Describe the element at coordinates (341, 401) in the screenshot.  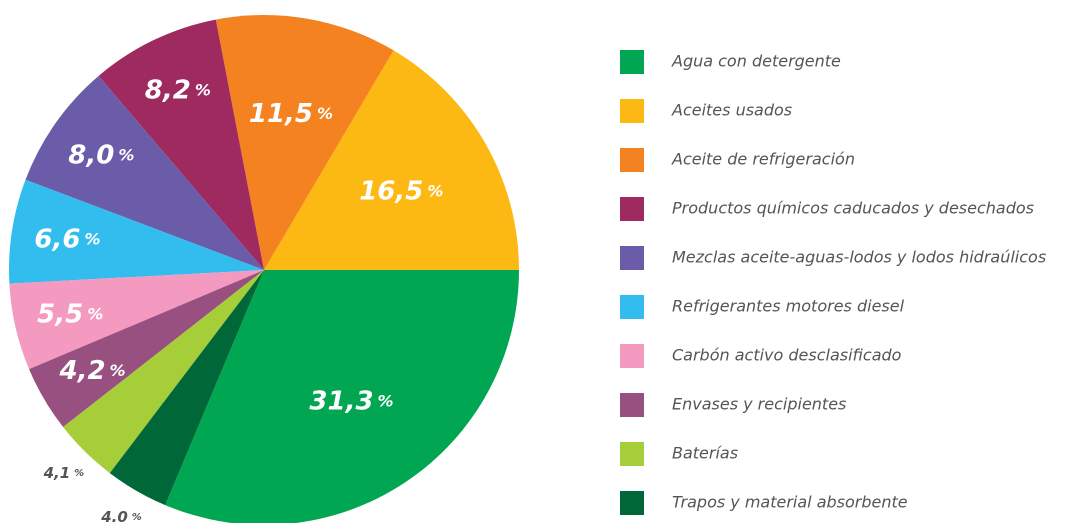
I see `data-label-value: 31,3` at that location.